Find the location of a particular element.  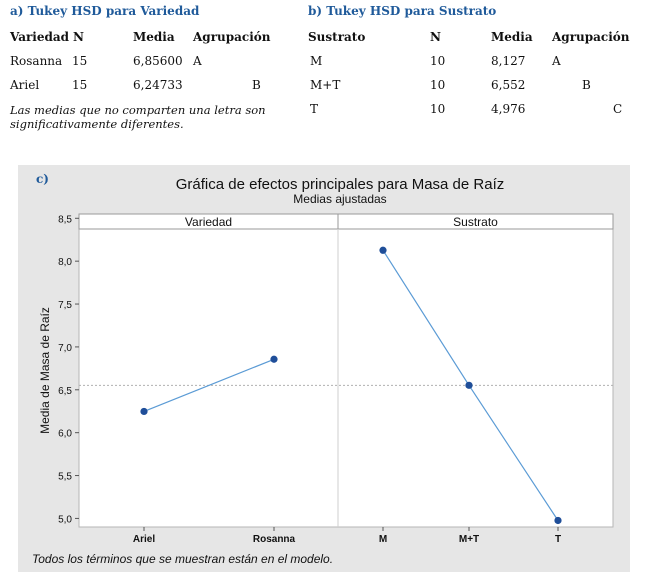

row-mean: 6,24733 is located at coordinates (158, 85).